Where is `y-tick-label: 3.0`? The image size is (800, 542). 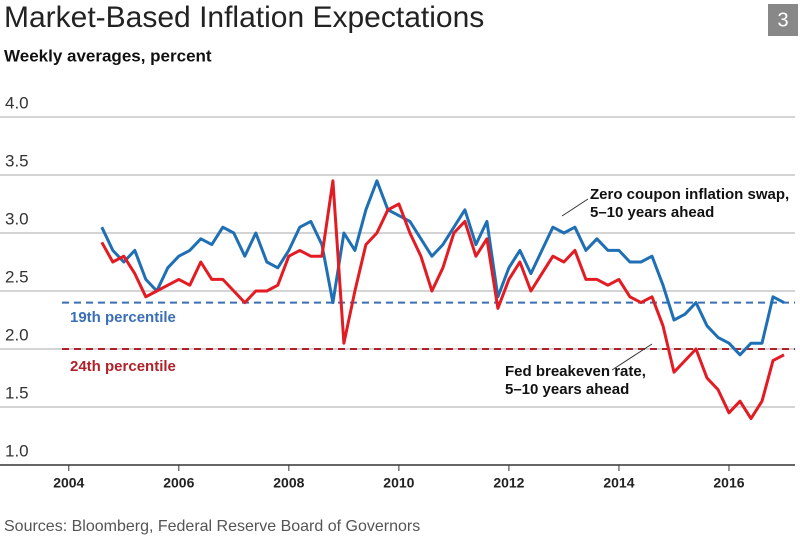 y-tick-label: 3.0 is located at coordinates (17, 218).